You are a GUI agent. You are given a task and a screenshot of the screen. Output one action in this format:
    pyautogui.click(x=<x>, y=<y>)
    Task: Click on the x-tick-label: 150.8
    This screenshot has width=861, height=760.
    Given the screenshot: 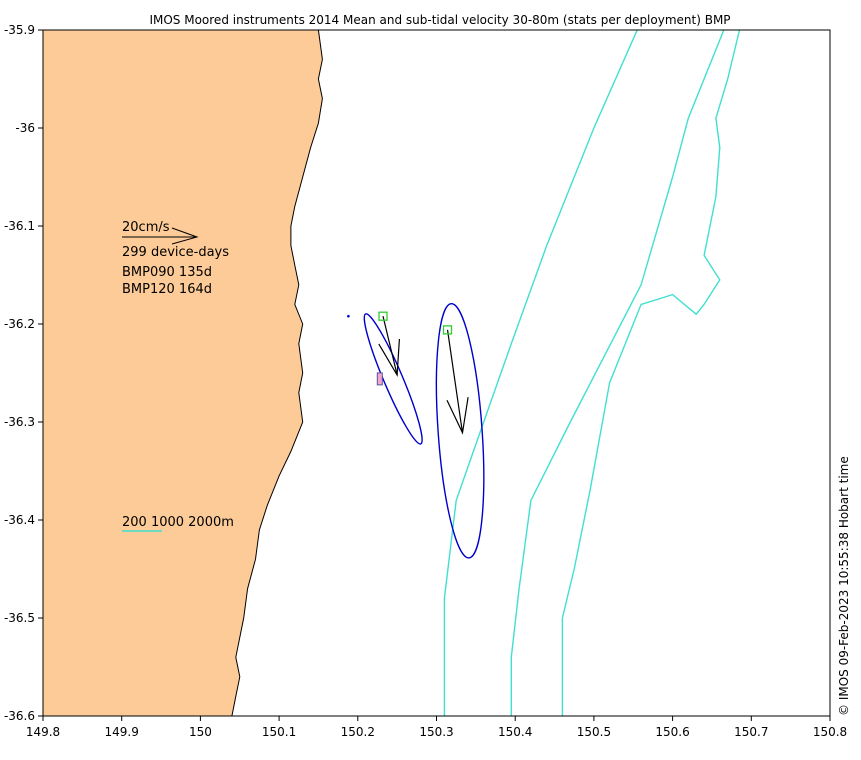 What is the action you would take?
    pyautogui.click(x=830, y=732)
    